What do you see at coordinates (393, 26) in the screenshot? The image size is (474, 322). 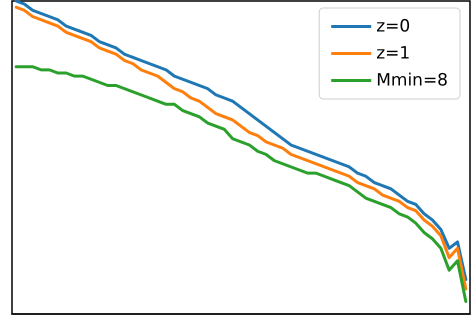 I see `legend-label: z=0` at bounding box center [393, 26].